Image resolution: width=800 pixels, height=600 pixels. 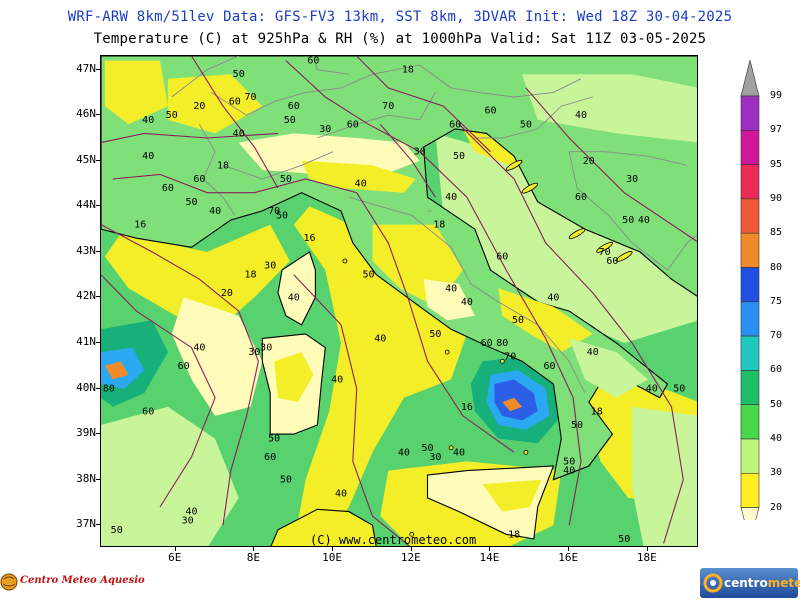 I want to click on field-balearic-saturated, so click(x=116, y=370).